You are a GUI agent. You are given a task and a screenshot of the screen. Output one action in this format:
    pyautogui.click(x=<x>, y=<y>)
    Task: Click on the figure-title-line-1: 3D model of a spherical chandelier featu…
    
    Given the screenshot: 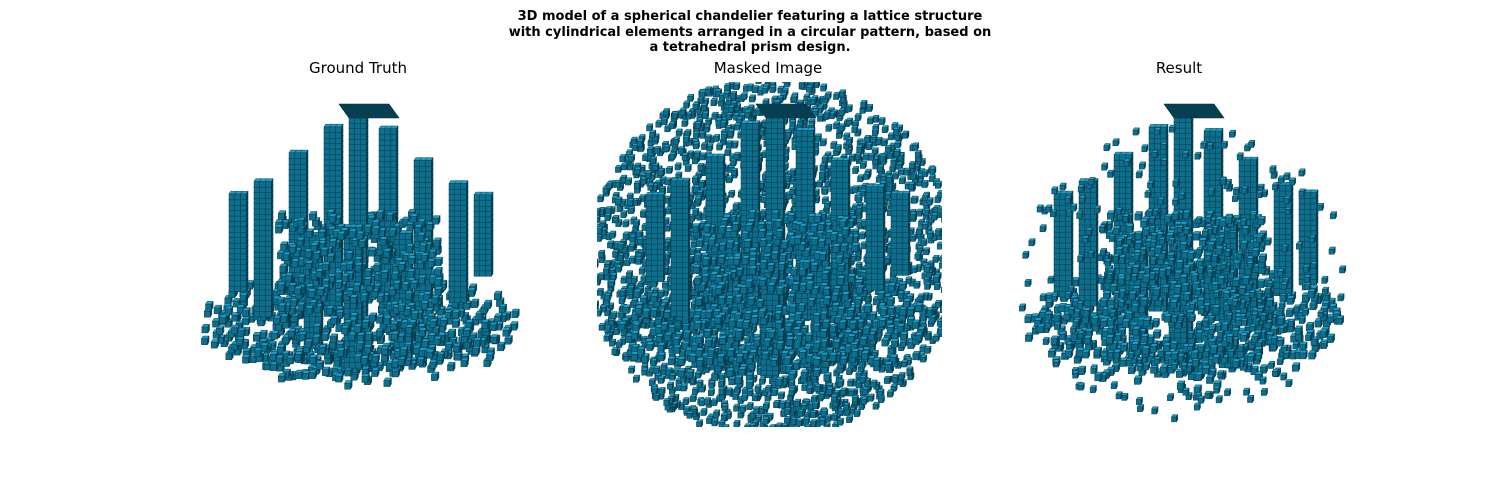 What is the action you would take?
    pyautogui.click(x=750, y=17)
    